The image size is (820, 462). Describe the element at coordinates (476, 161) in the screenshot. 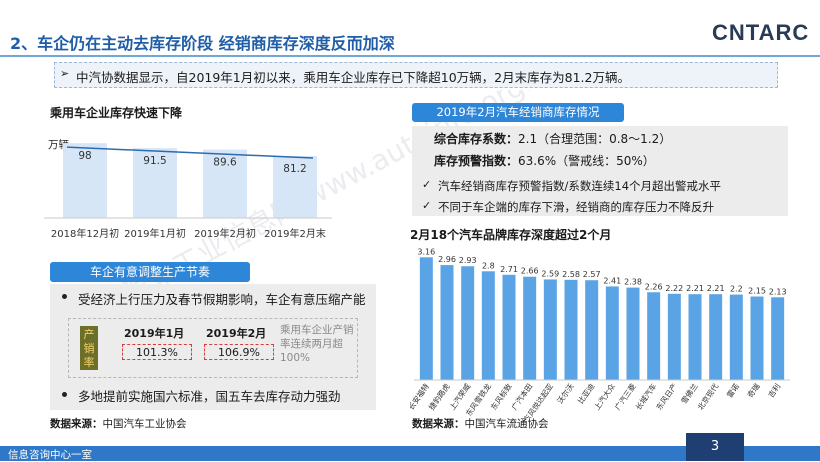

I see `index-label: 库存预警指数：` at that location.